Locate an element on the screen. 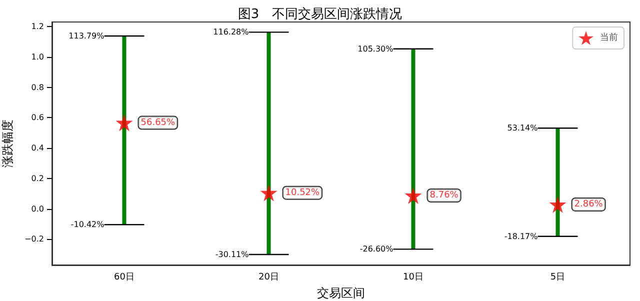 The height and width of the screenshot is (301, 640). x-axis-title: 交易区间 is located at coordinates (341, 293).